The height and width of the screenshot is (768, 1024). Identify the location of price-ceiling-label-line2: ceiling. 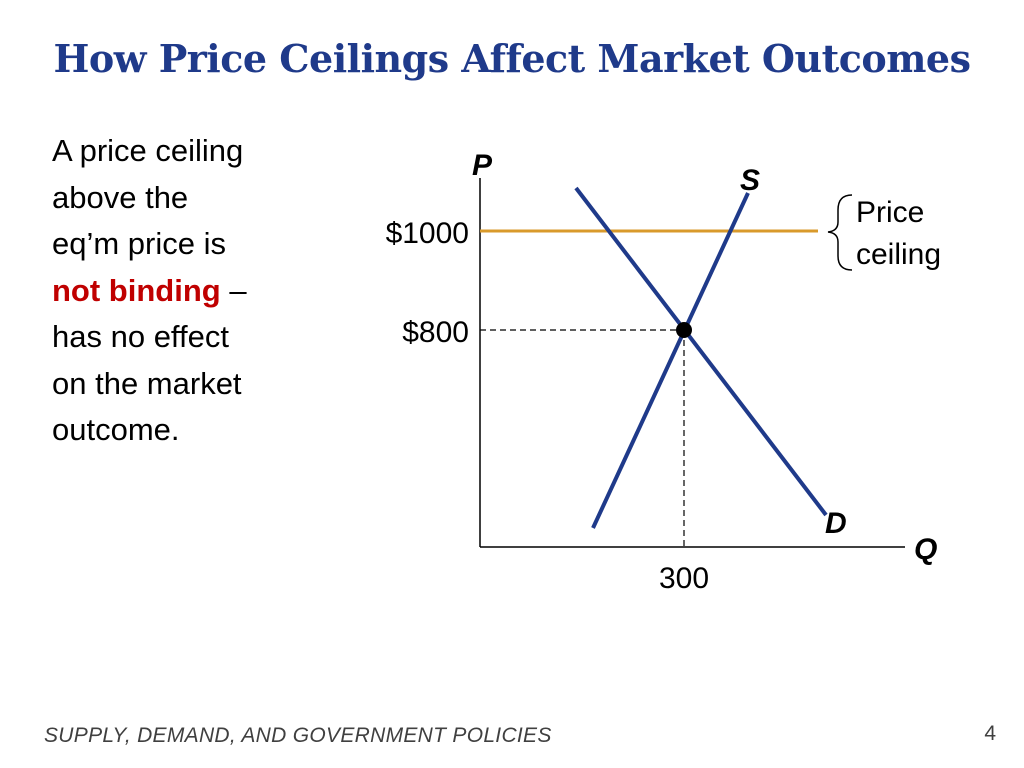
(898, 254).